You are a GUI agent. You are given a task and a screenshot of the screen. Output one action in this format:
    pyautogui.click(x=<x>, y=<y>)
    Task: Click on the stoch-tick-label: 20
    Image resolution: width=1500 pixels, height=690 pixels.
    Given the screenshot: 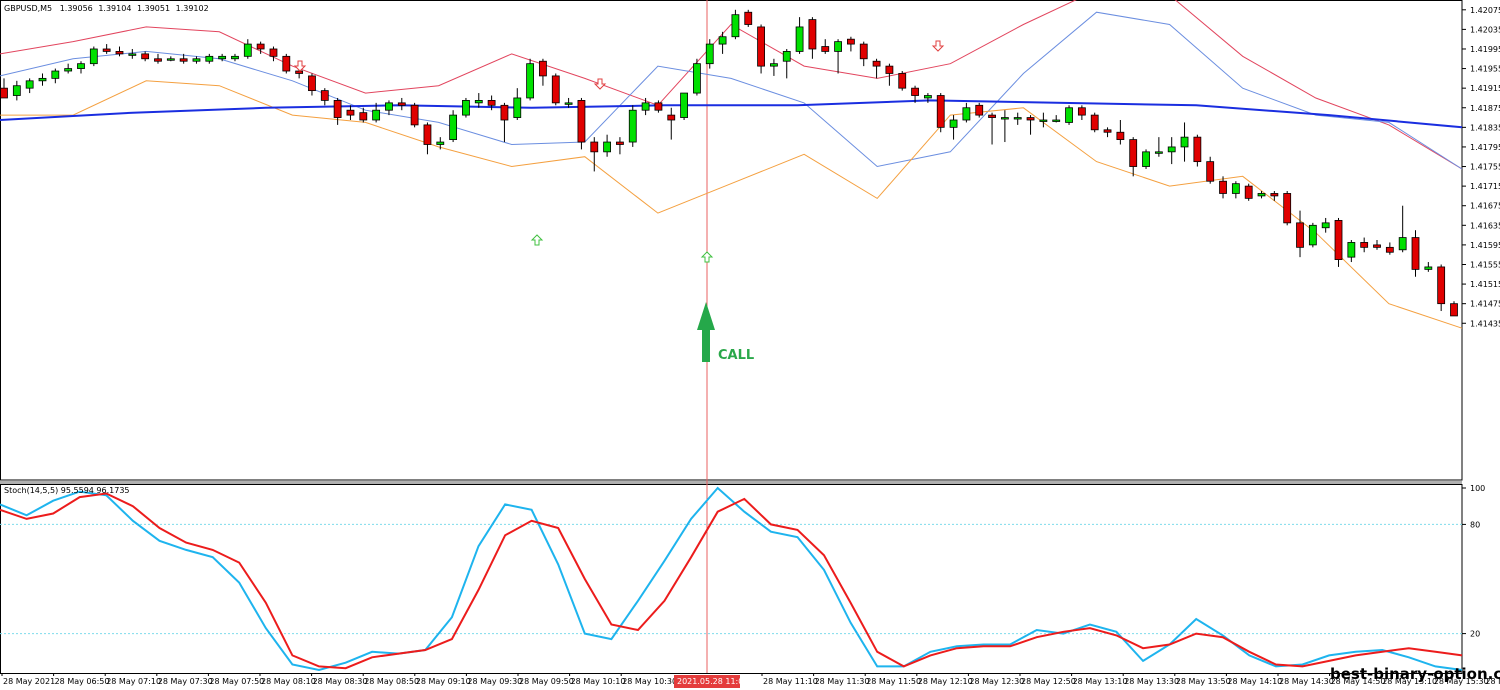 What is the action you would take?
    pyautogui.click(x=1475, y=634)
    